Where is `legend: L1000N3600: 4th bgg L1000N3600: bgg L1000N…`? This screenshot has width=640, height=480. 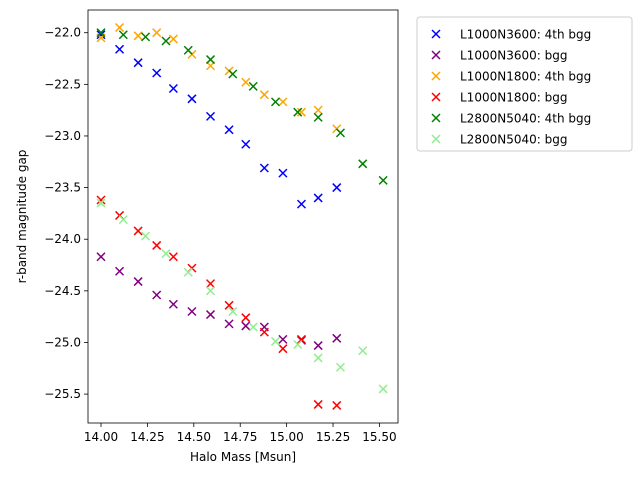 legend: L1000N3600: 4th bgg L1000N3600: bgg L1000N… is located at coordinates (524, 84).